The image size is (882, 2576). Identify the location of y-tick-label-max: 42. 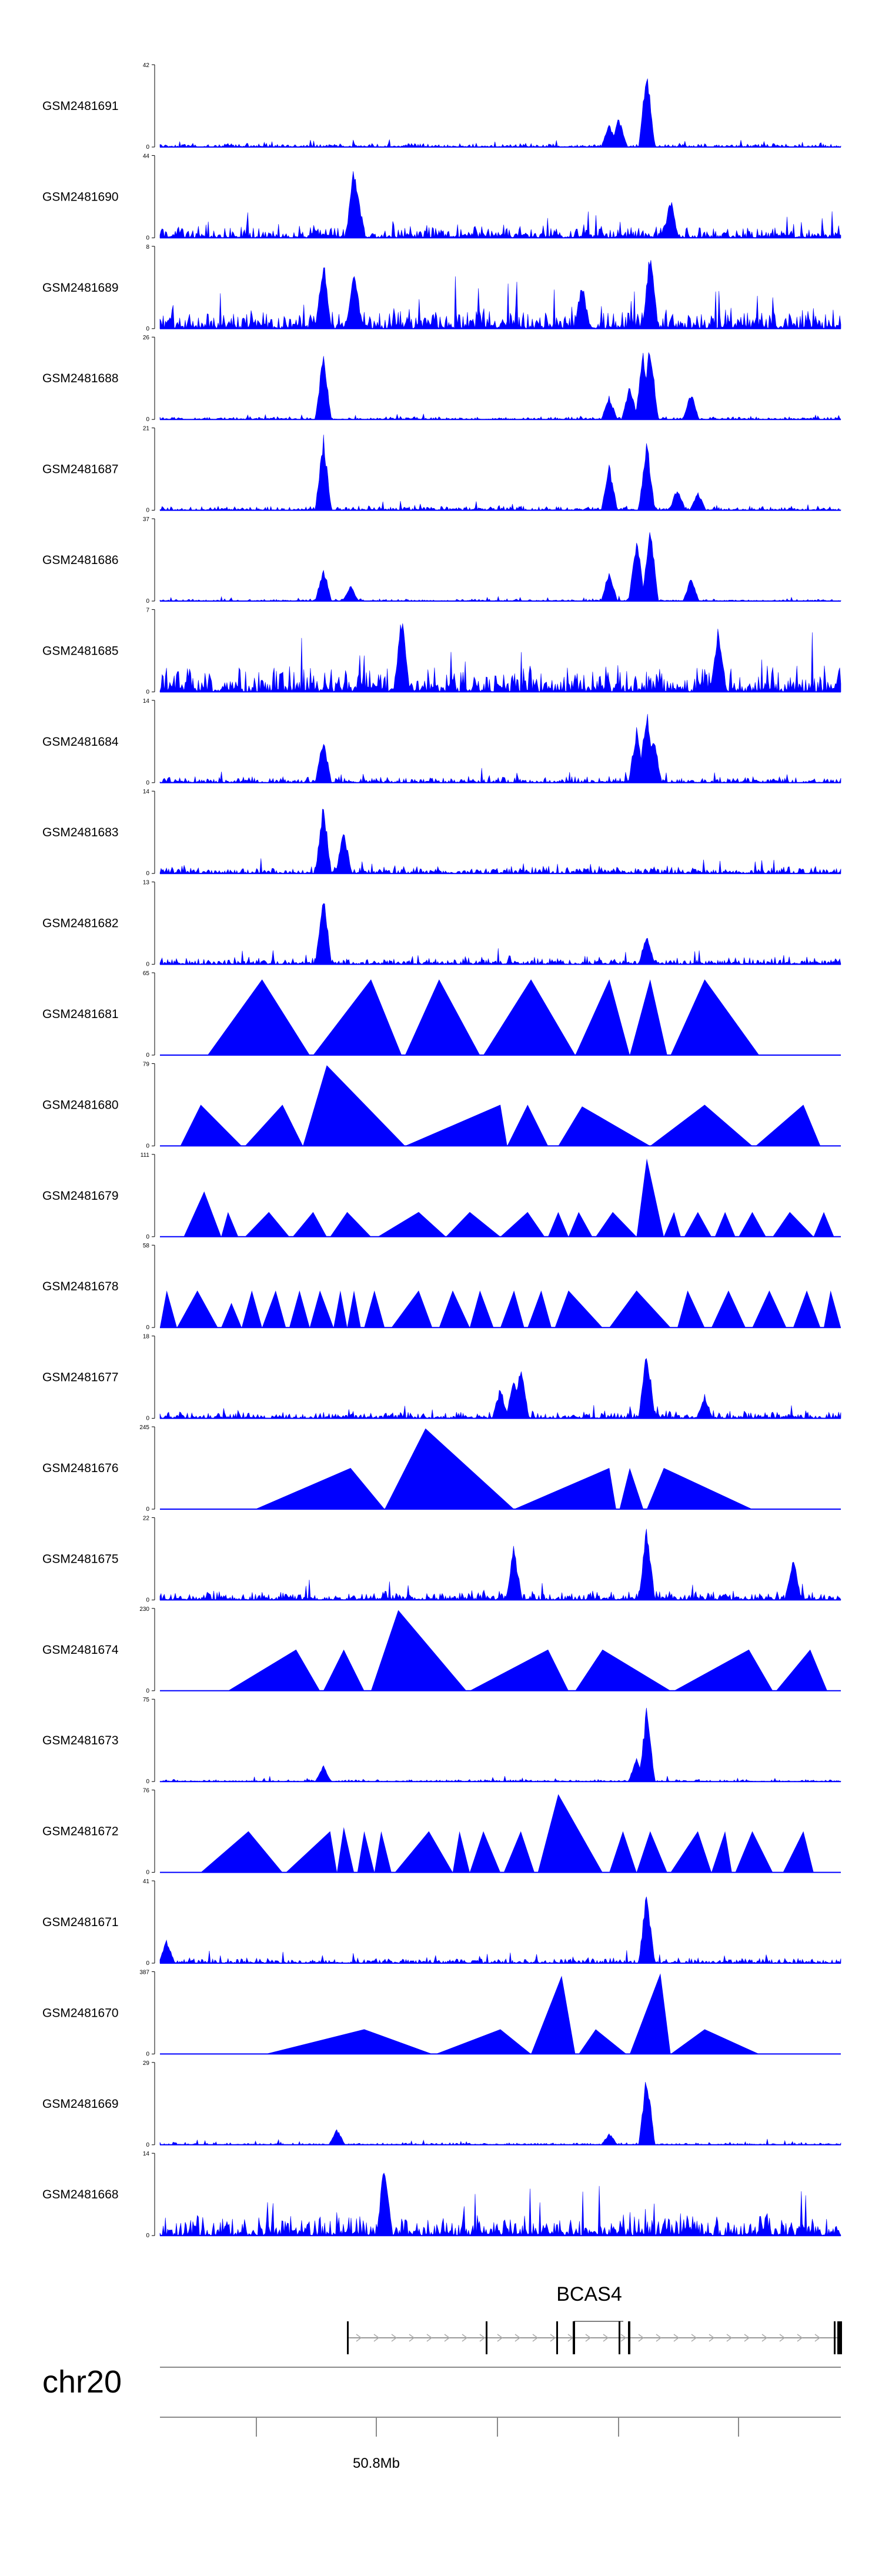
(146, 65).